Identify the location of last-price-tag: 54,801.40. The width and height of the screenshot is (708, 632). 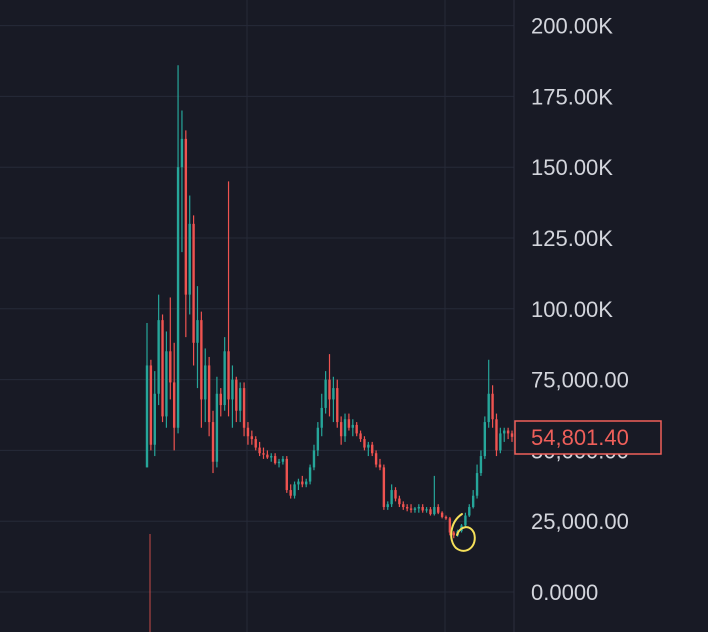
(588, 437).